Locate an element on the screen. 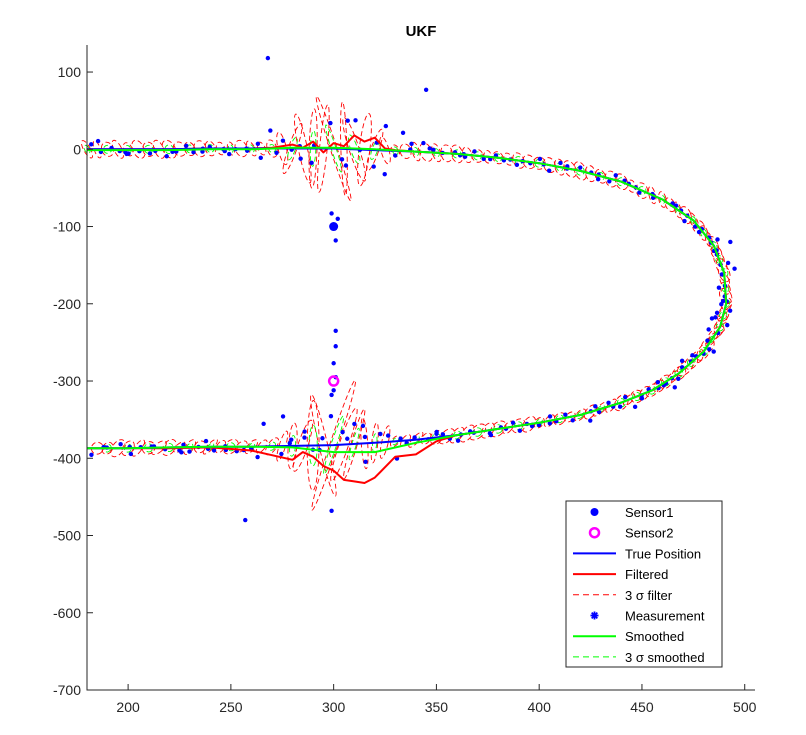 The image size is (806, 735). x-tick-label: 350 is located at coordinates (437, 707).